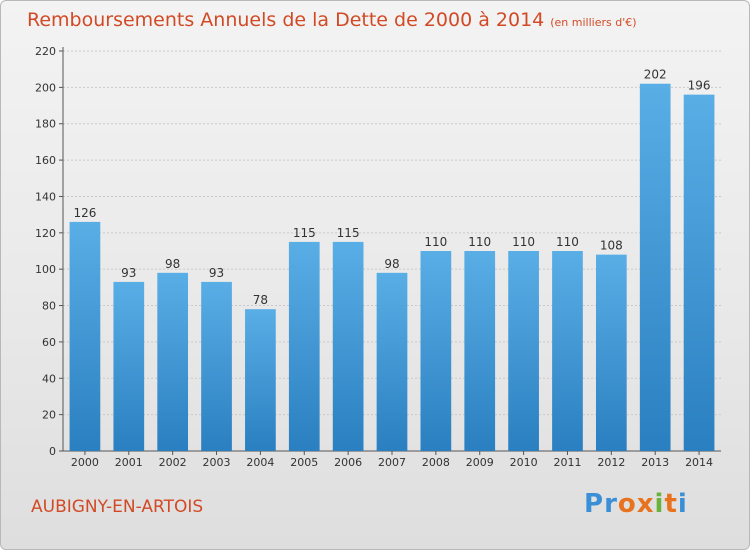  I want to click on x-tick-label: 2012, so click(611, 462).